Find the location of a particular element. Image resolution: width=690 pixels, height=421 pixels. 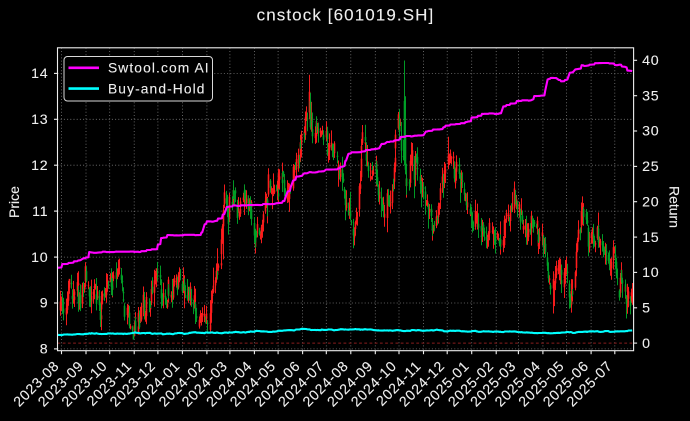

svg-text: 25 is located at coordinates (650, 167).